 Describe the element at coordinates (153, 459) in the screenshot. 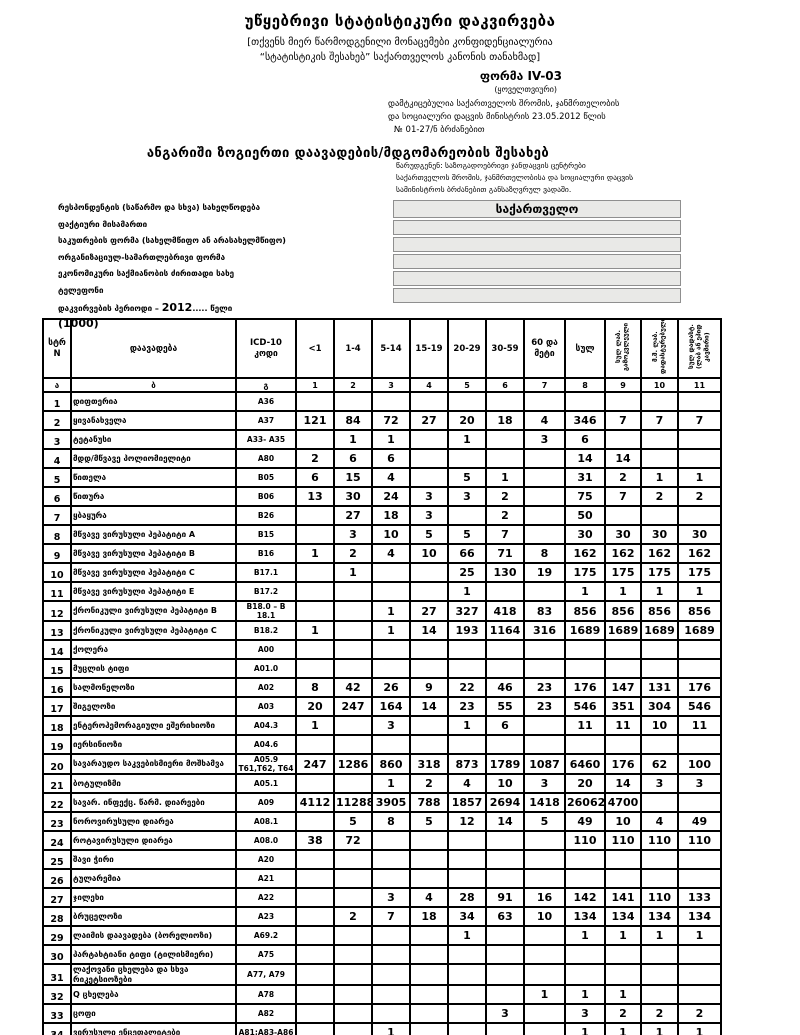

I see `disease-name-cell: მდდ/მწვავე პოლიომიელიტი` at that location.